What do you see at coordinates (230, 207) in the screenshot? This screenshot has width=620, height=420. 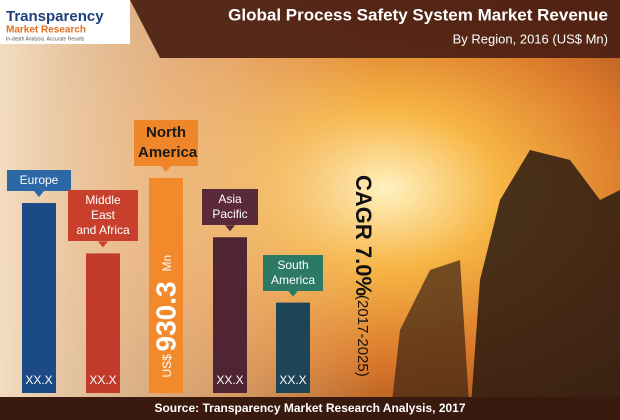 I see `category-label: Asia Pacific` at bounding box center [230, 207].